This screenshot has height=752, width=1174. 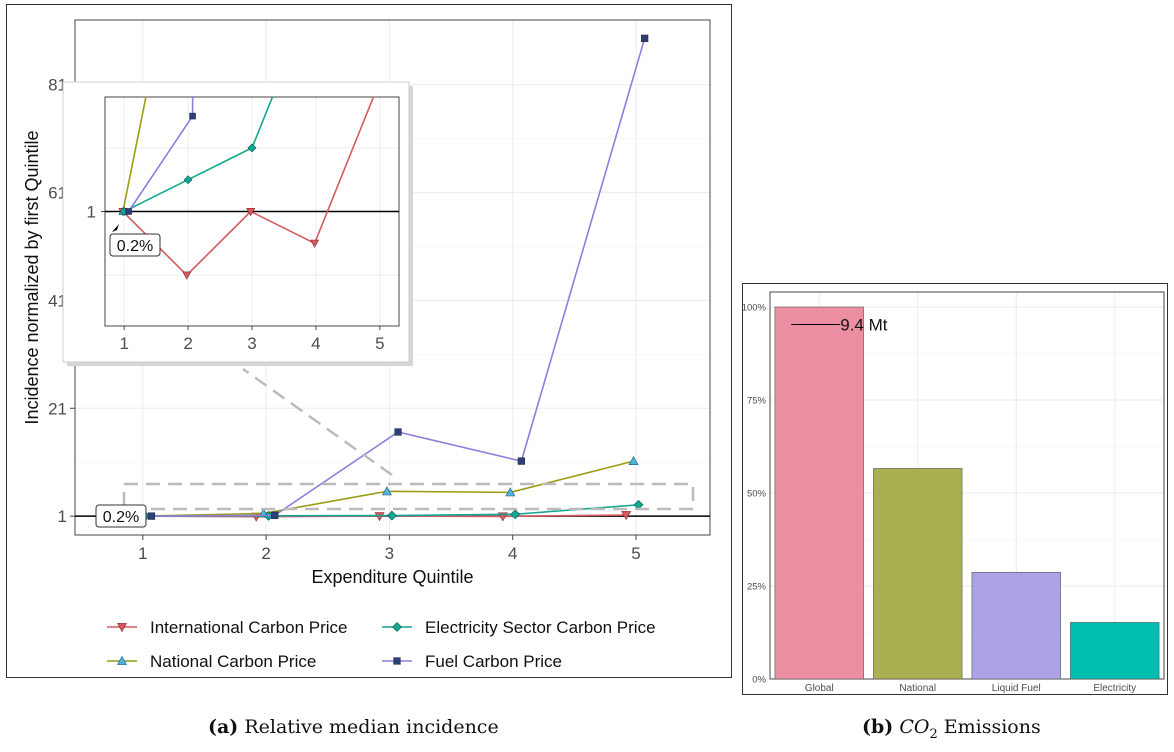 What do you see at coordinates (918, 574) in the screenshot?
I see `bar-national` at bounding box center [918, 574].